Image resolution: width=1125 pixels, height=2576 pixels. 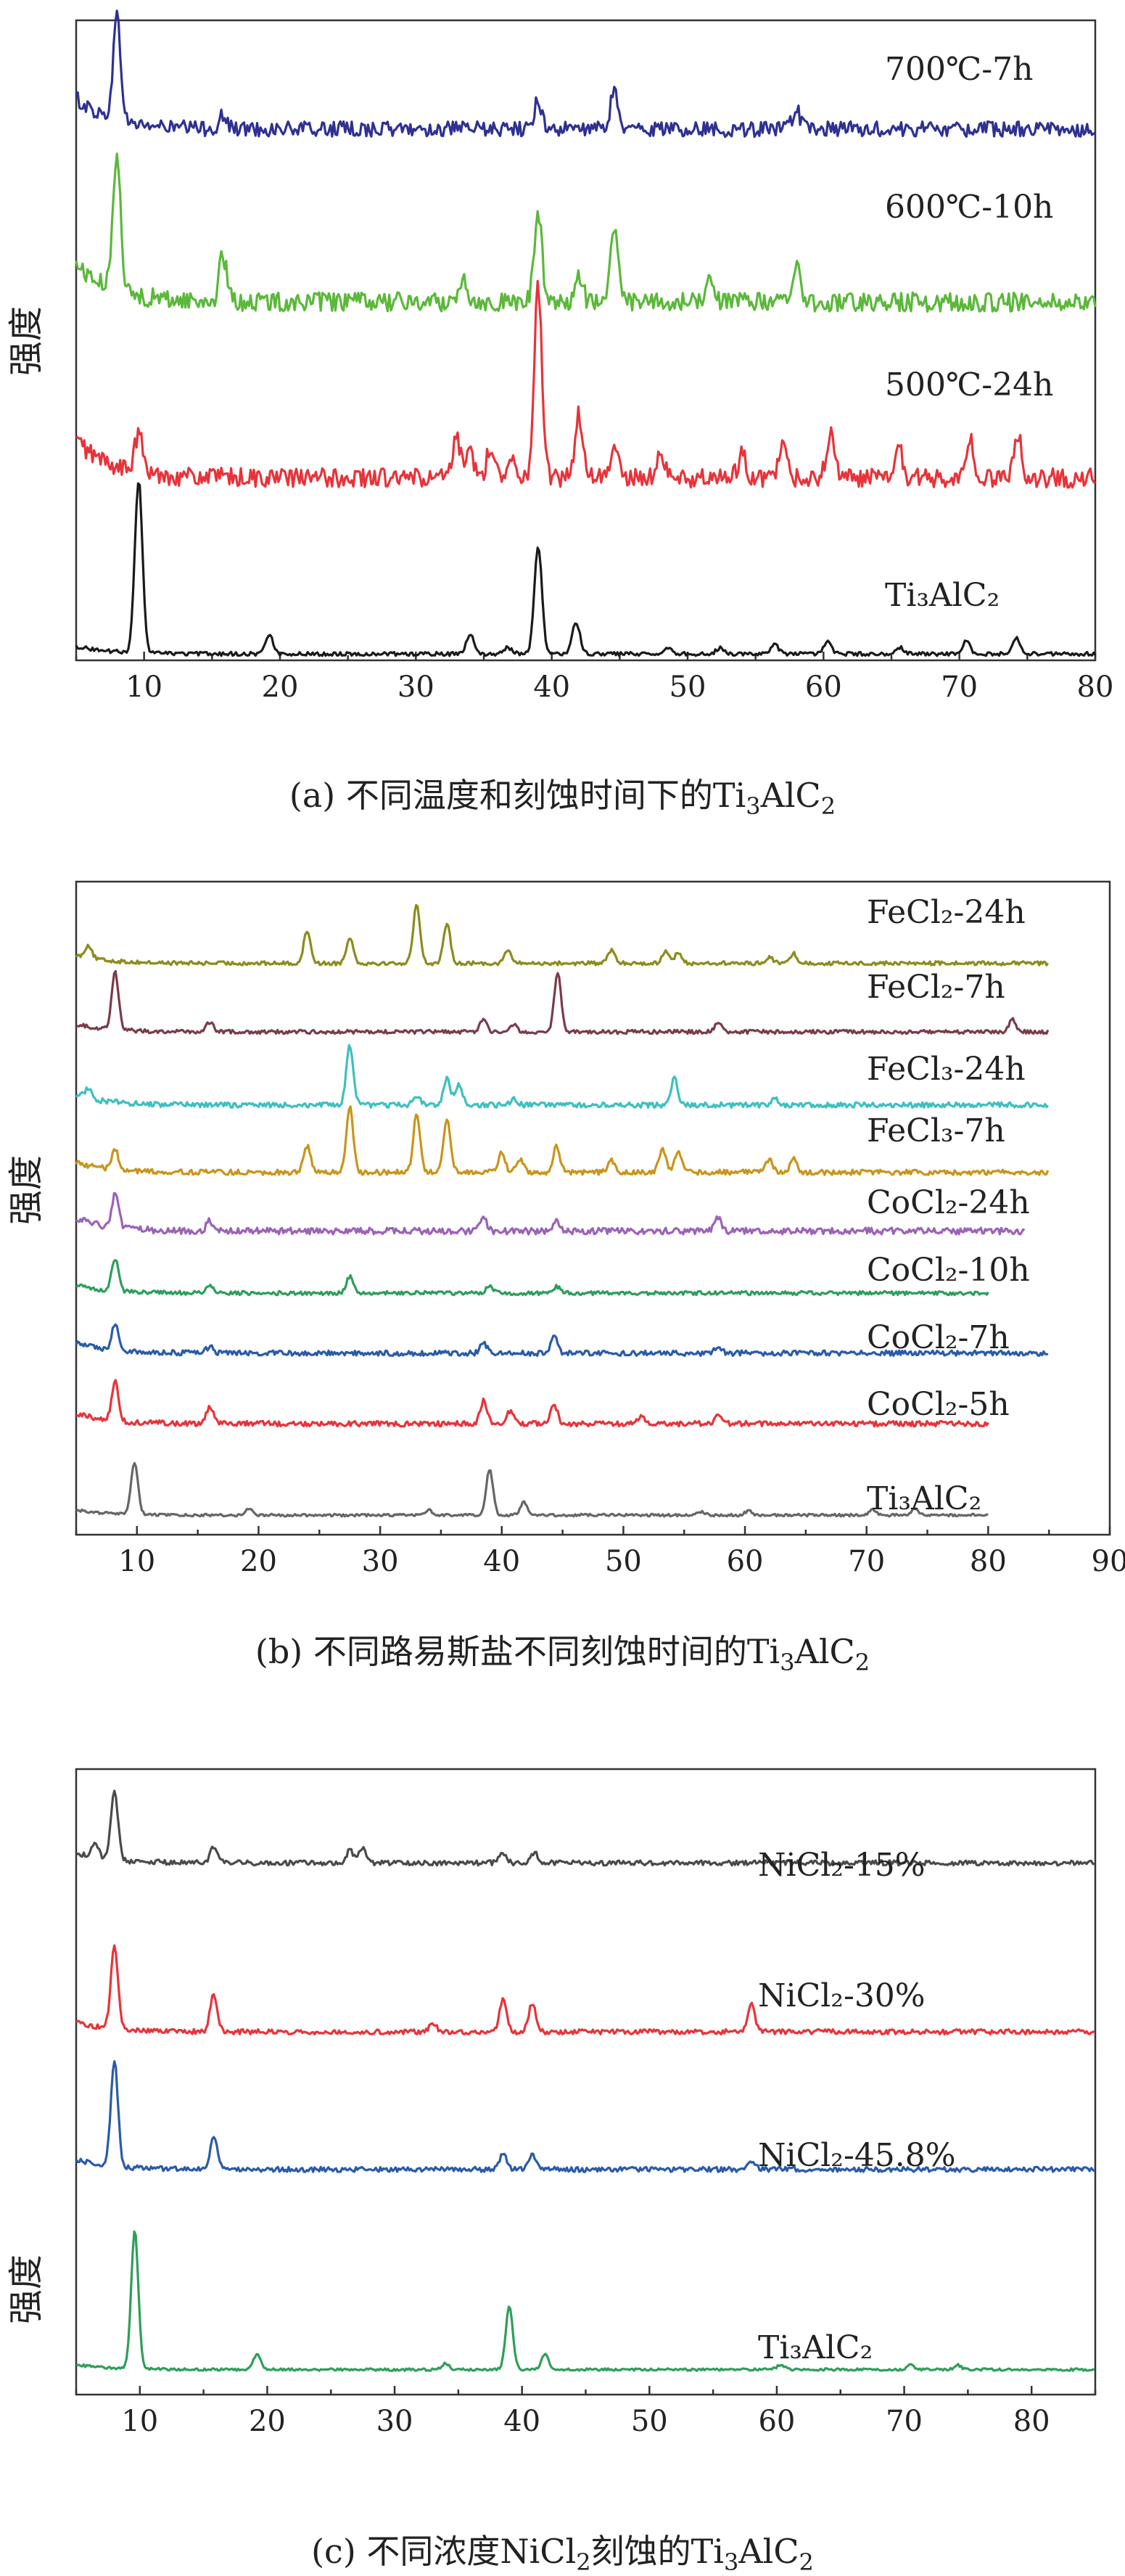 I want to click on series-label: FeCl₂-7h, so click(x=936, y=987).